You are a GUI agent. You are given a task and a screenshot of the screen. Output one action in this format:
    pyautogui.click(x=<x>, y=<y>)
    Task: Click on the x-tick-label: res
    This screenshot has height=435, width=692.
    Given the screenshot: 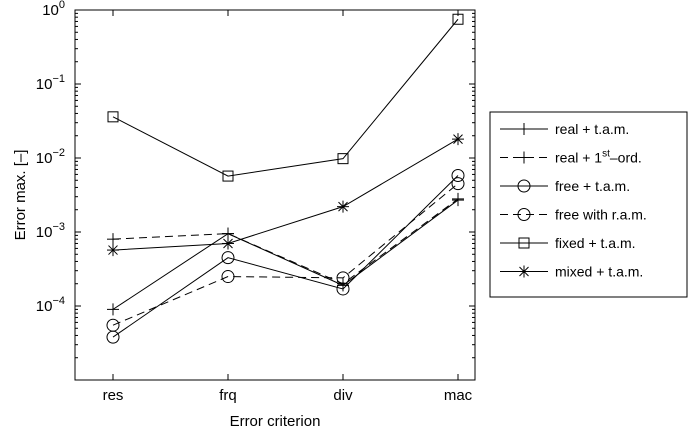 What is the action you would take?
    pyautogui.click(x=113, y=395)
    